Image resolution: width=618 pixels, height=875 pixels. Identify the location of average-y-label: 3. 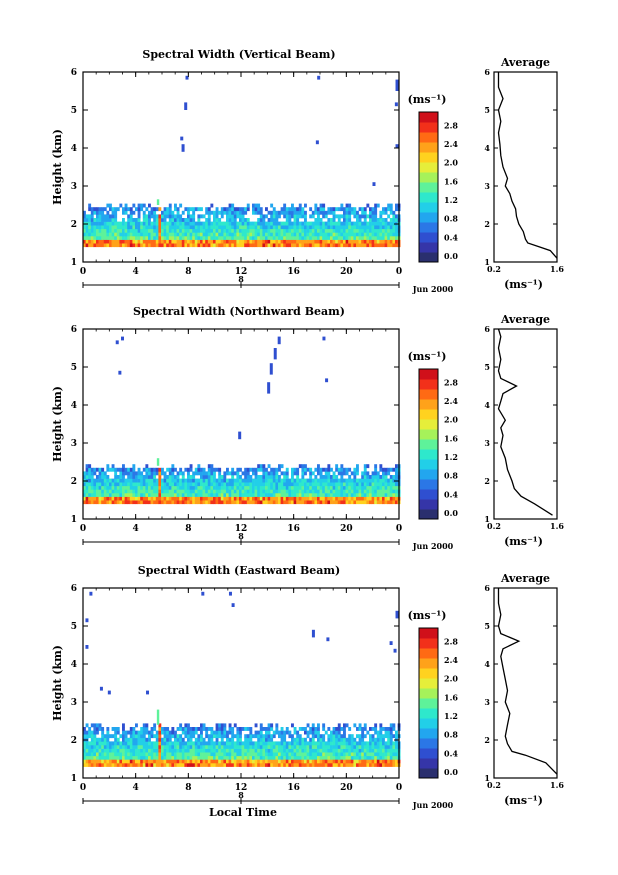
(487, 186).